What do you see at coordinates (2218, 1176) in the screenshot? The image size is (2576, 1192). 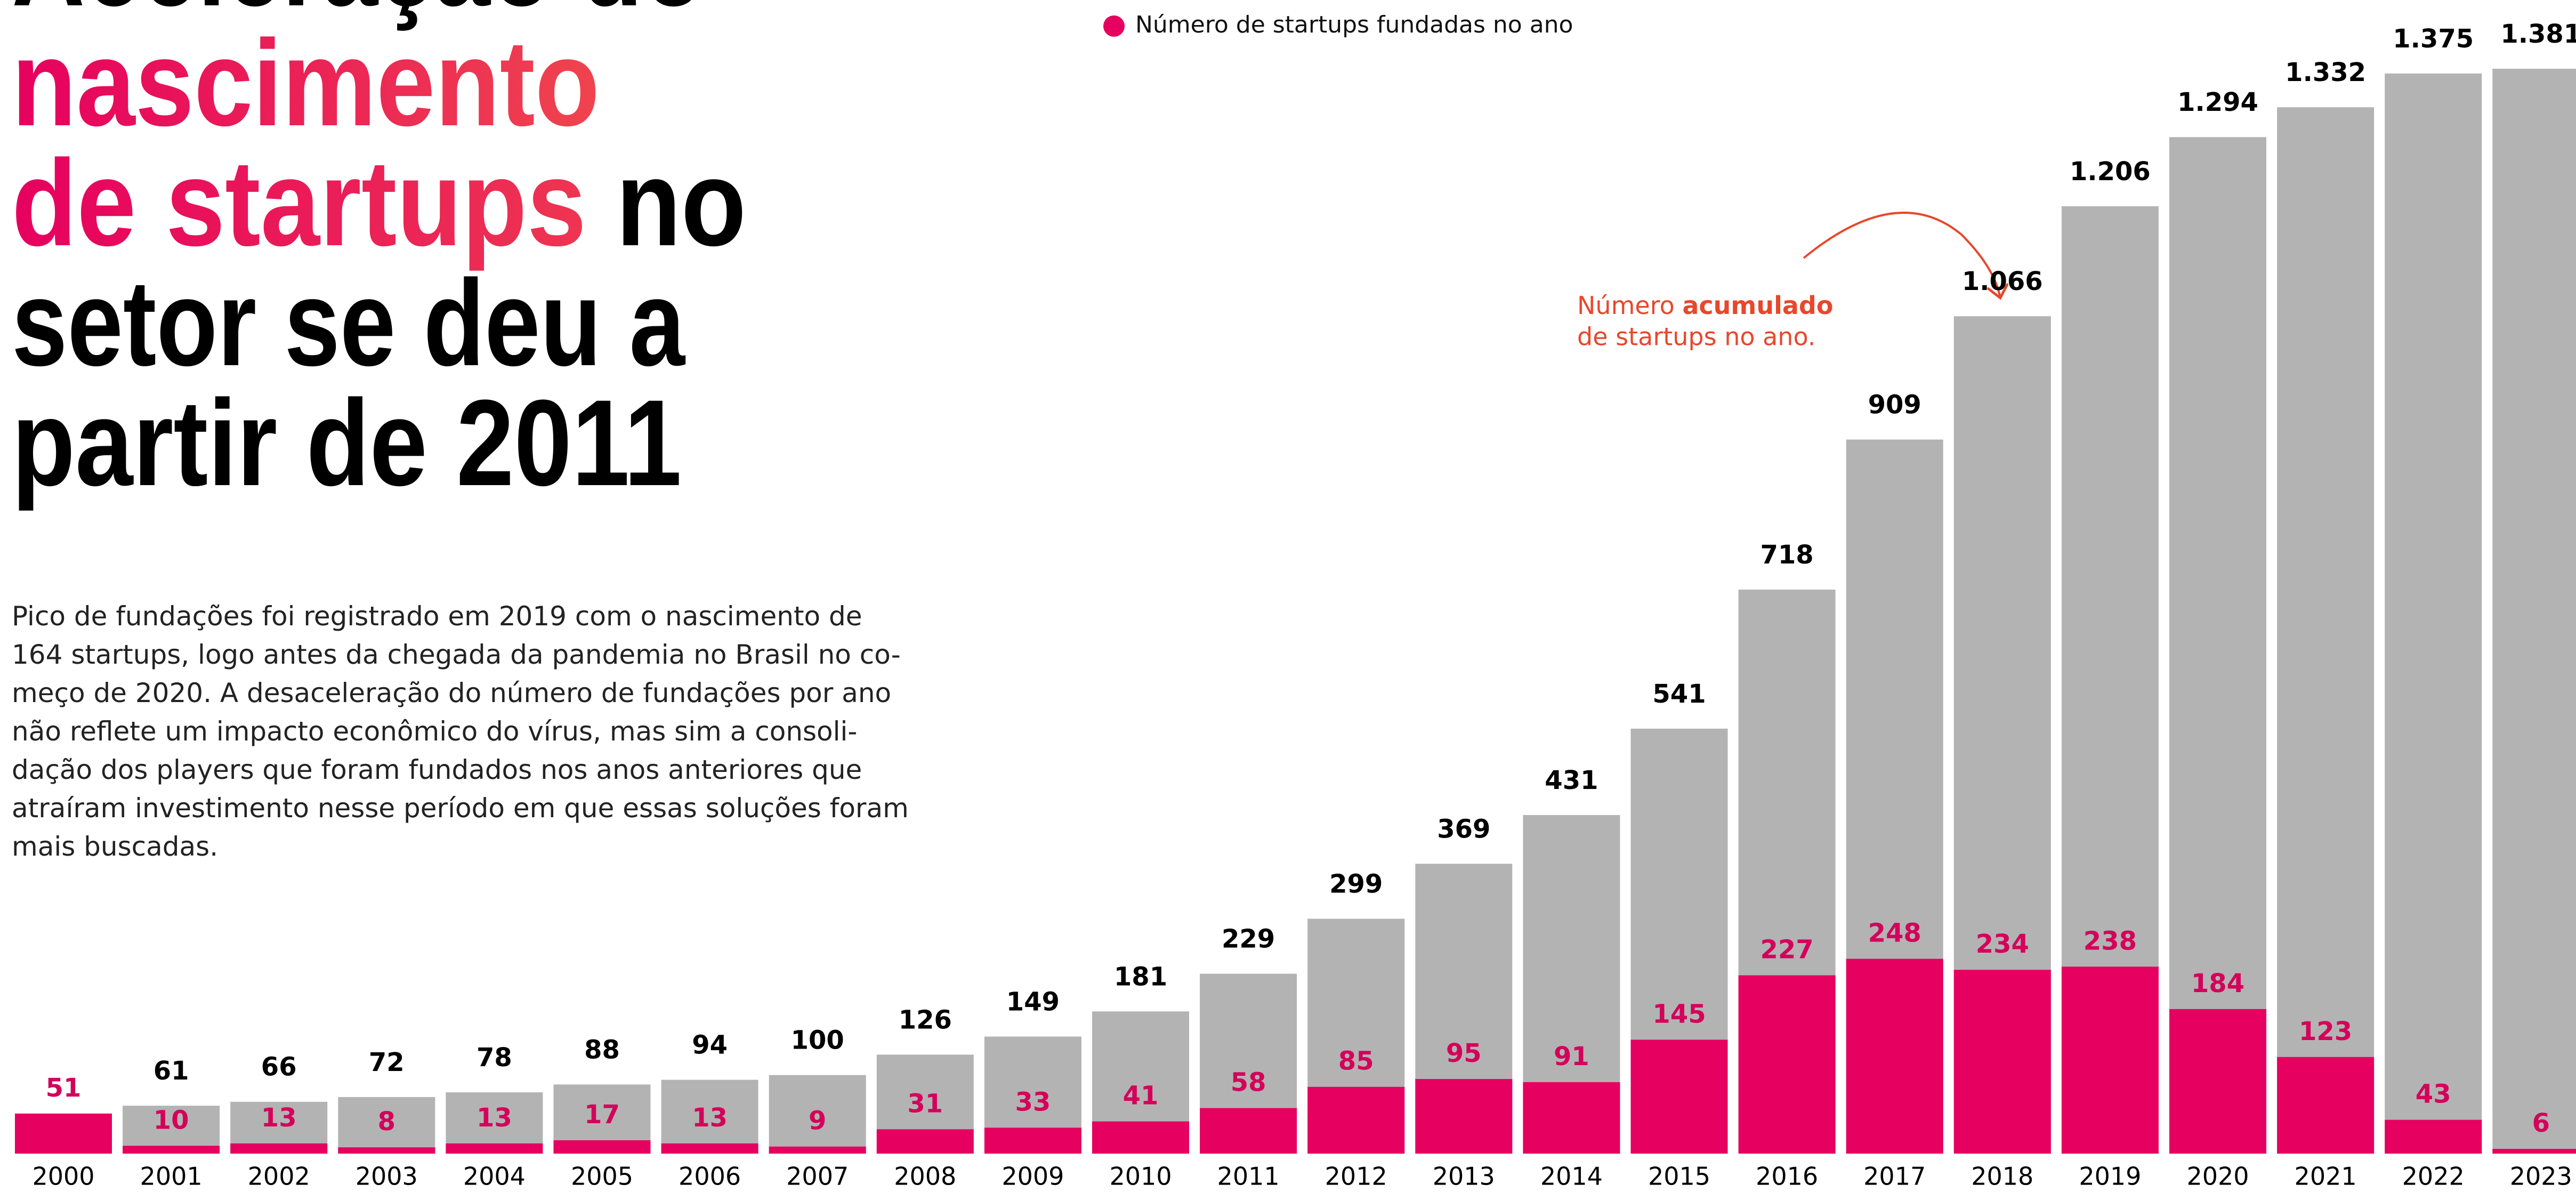 I see `x-tick-label: 2020` at bounding box center [2218, 1176].